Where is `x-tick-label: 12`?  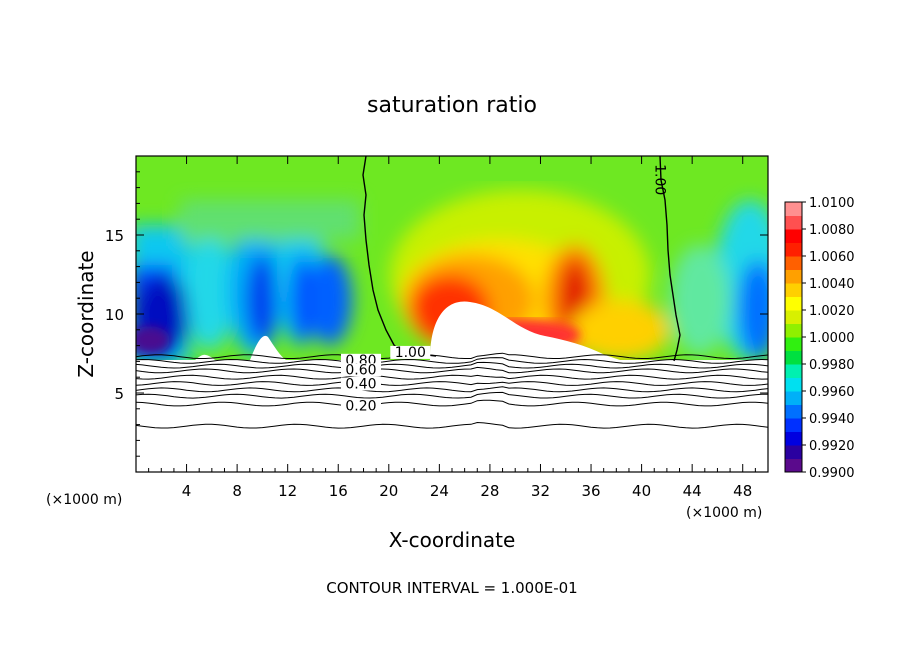 x-tick-label: 12 is located at coordinates (287, 491).